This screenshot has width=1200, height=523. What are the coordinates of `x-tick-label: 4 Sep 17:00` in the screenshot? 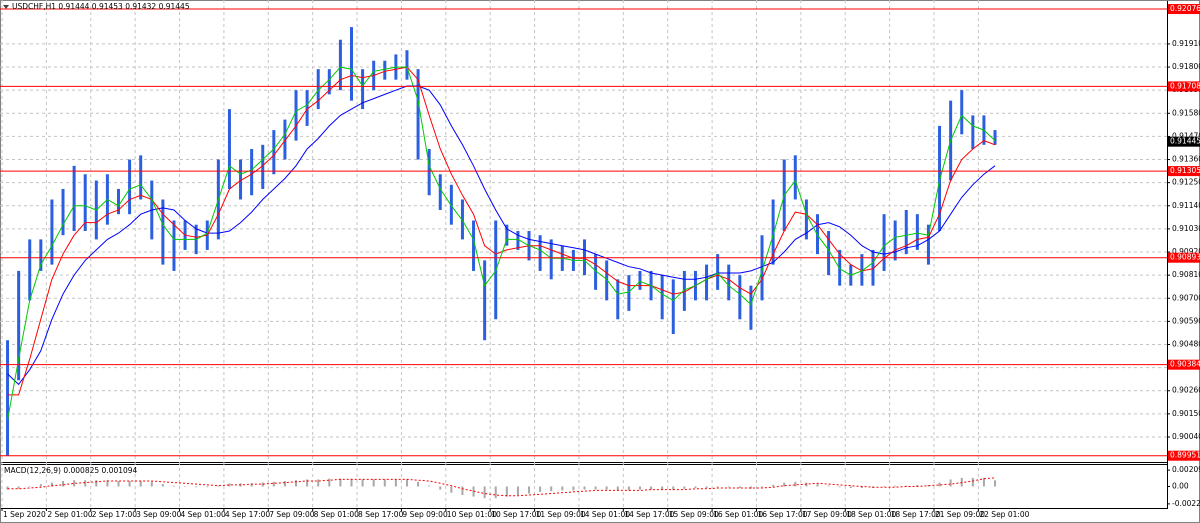 It's located at (248, 514).